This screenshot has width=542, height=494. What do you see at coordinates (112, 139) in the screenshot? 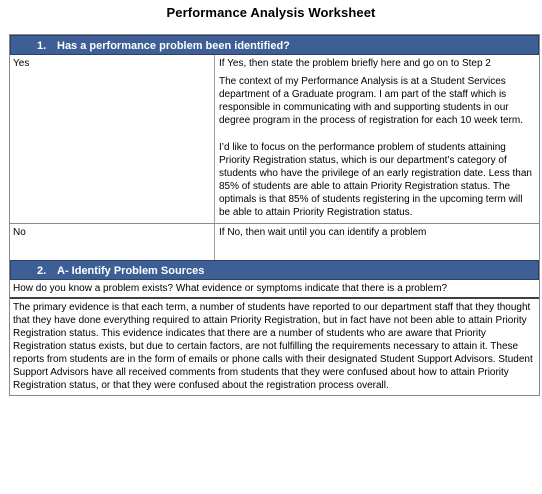
I see `yes-label: Yes` at bounding box center [112, 139].